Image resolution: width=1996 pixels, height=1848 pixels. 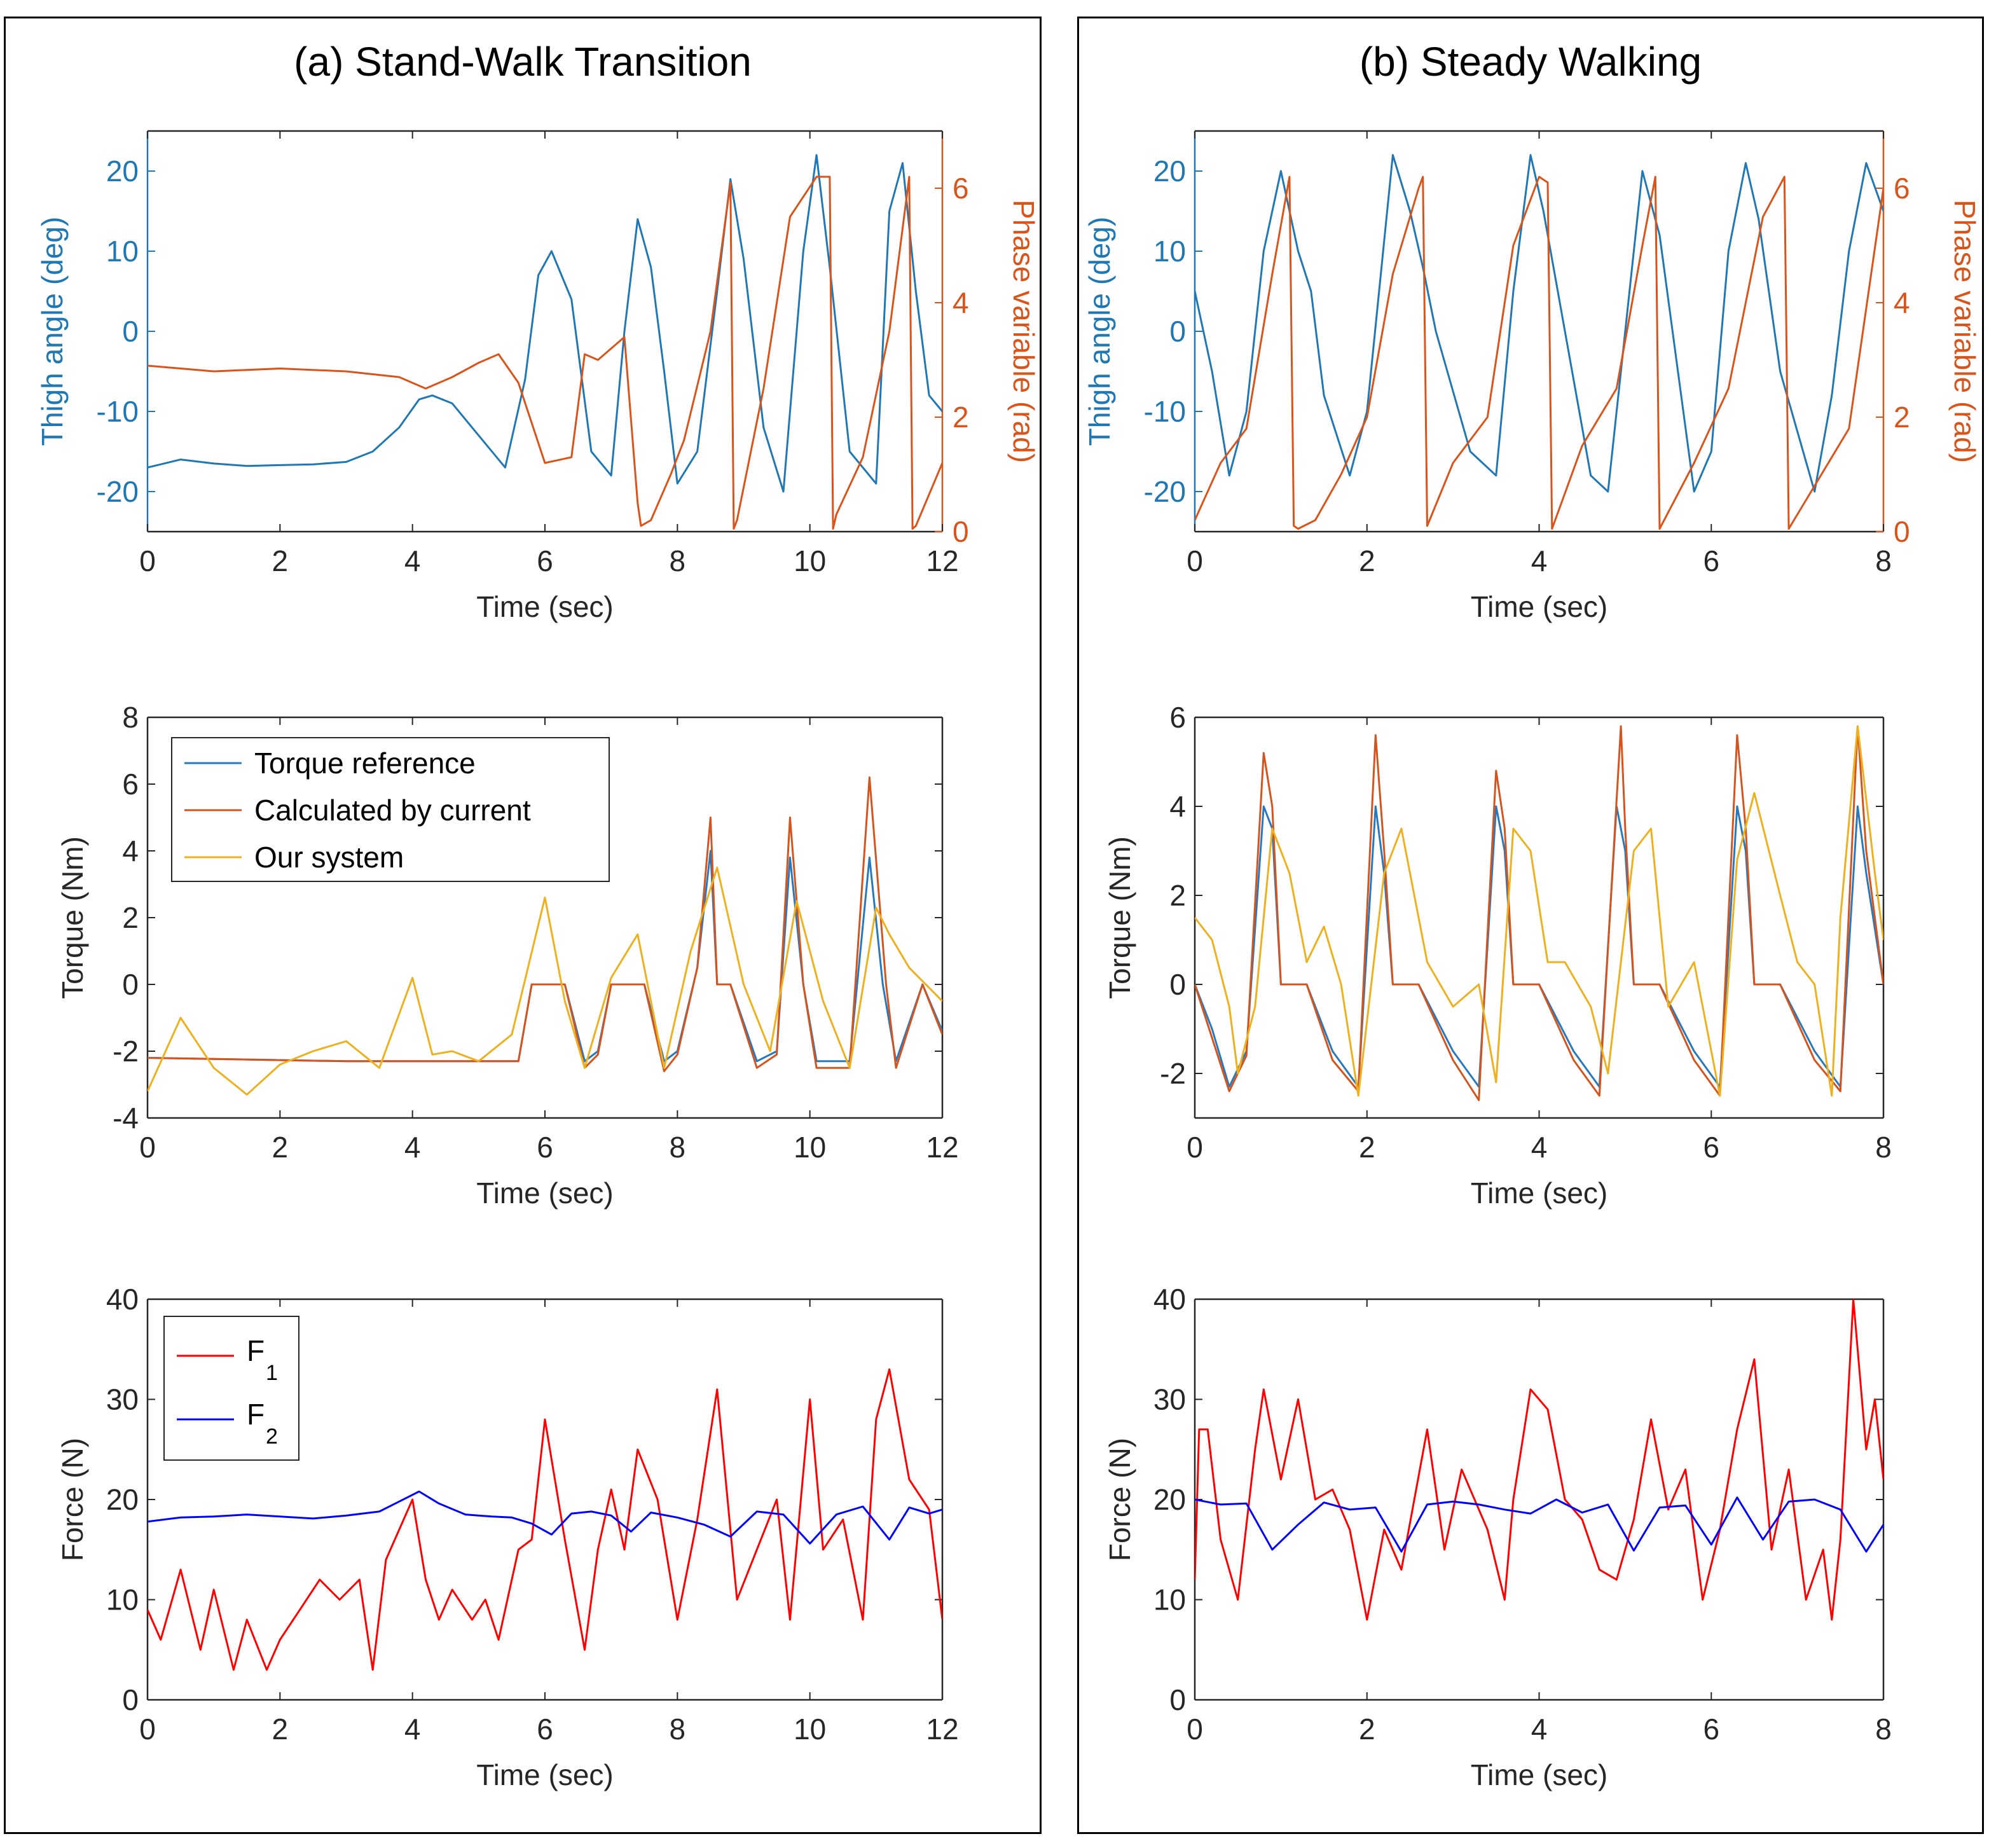 I want to click on panel-b-title: (b) Steady Walking, so click(x=1530, y=62).